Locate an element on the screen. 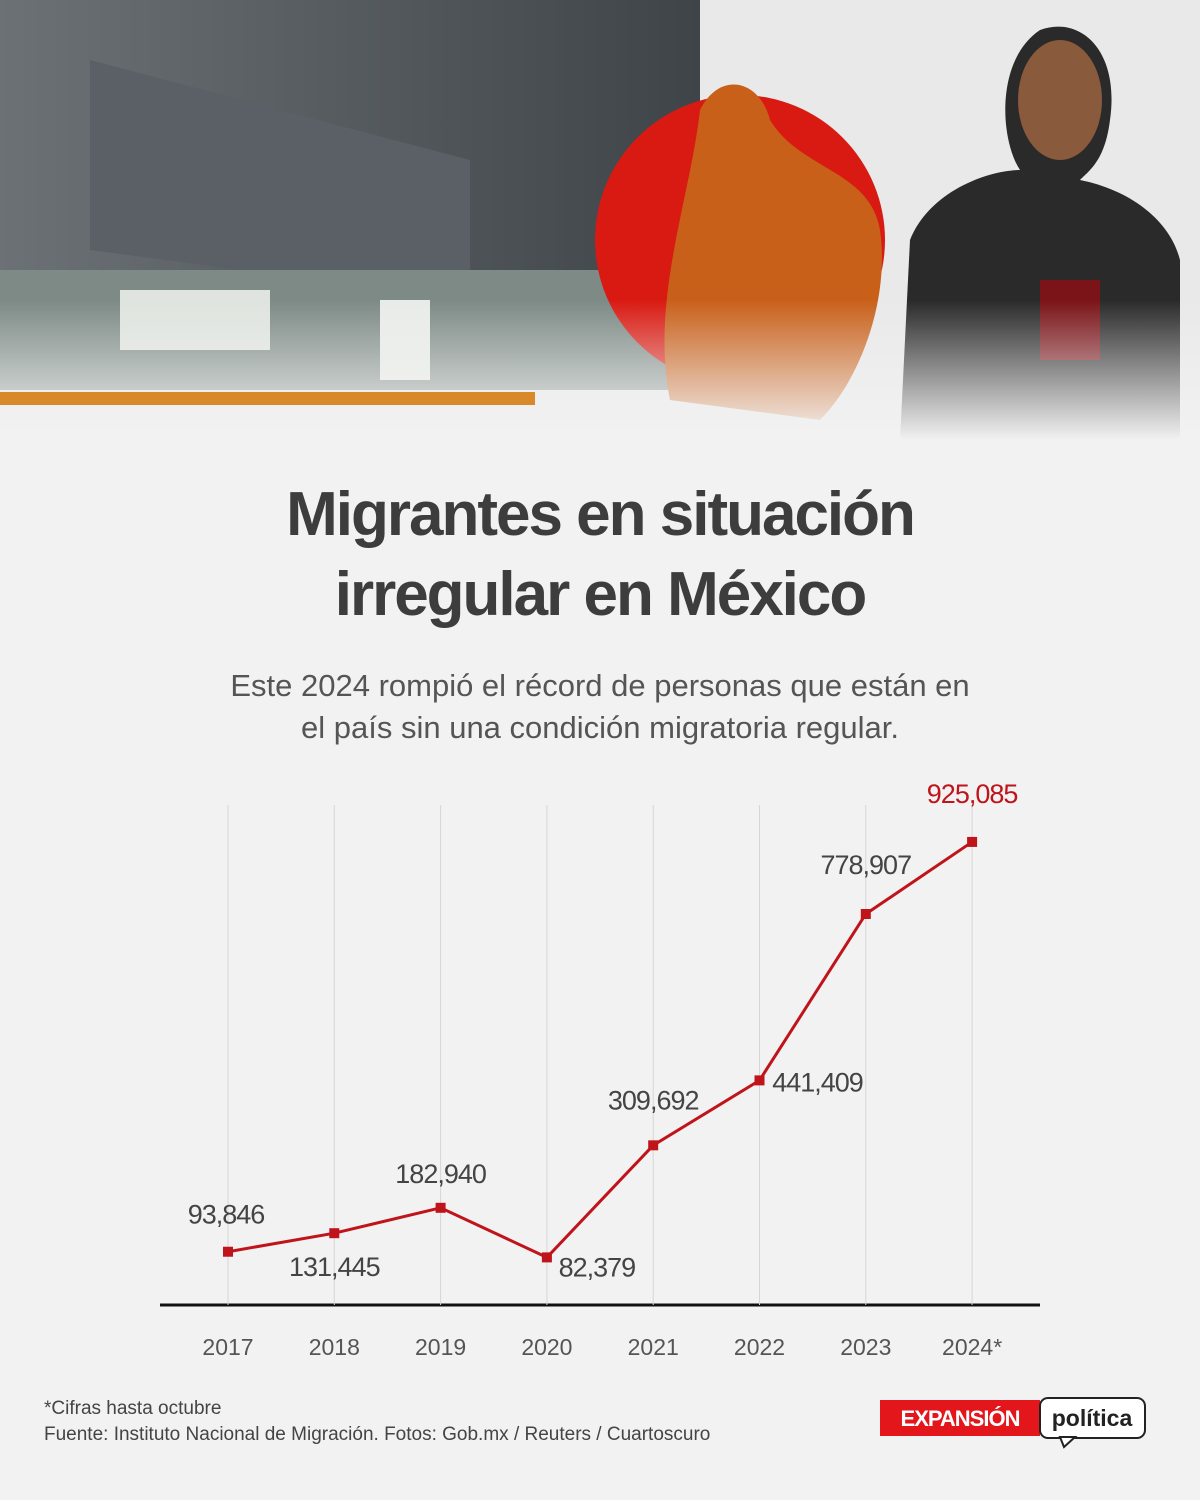 Image resolution: width=1200 pixels, height=1500 pixels. brand-logo: EXPANSIÓN política is located at coordinates (1013, 1423).